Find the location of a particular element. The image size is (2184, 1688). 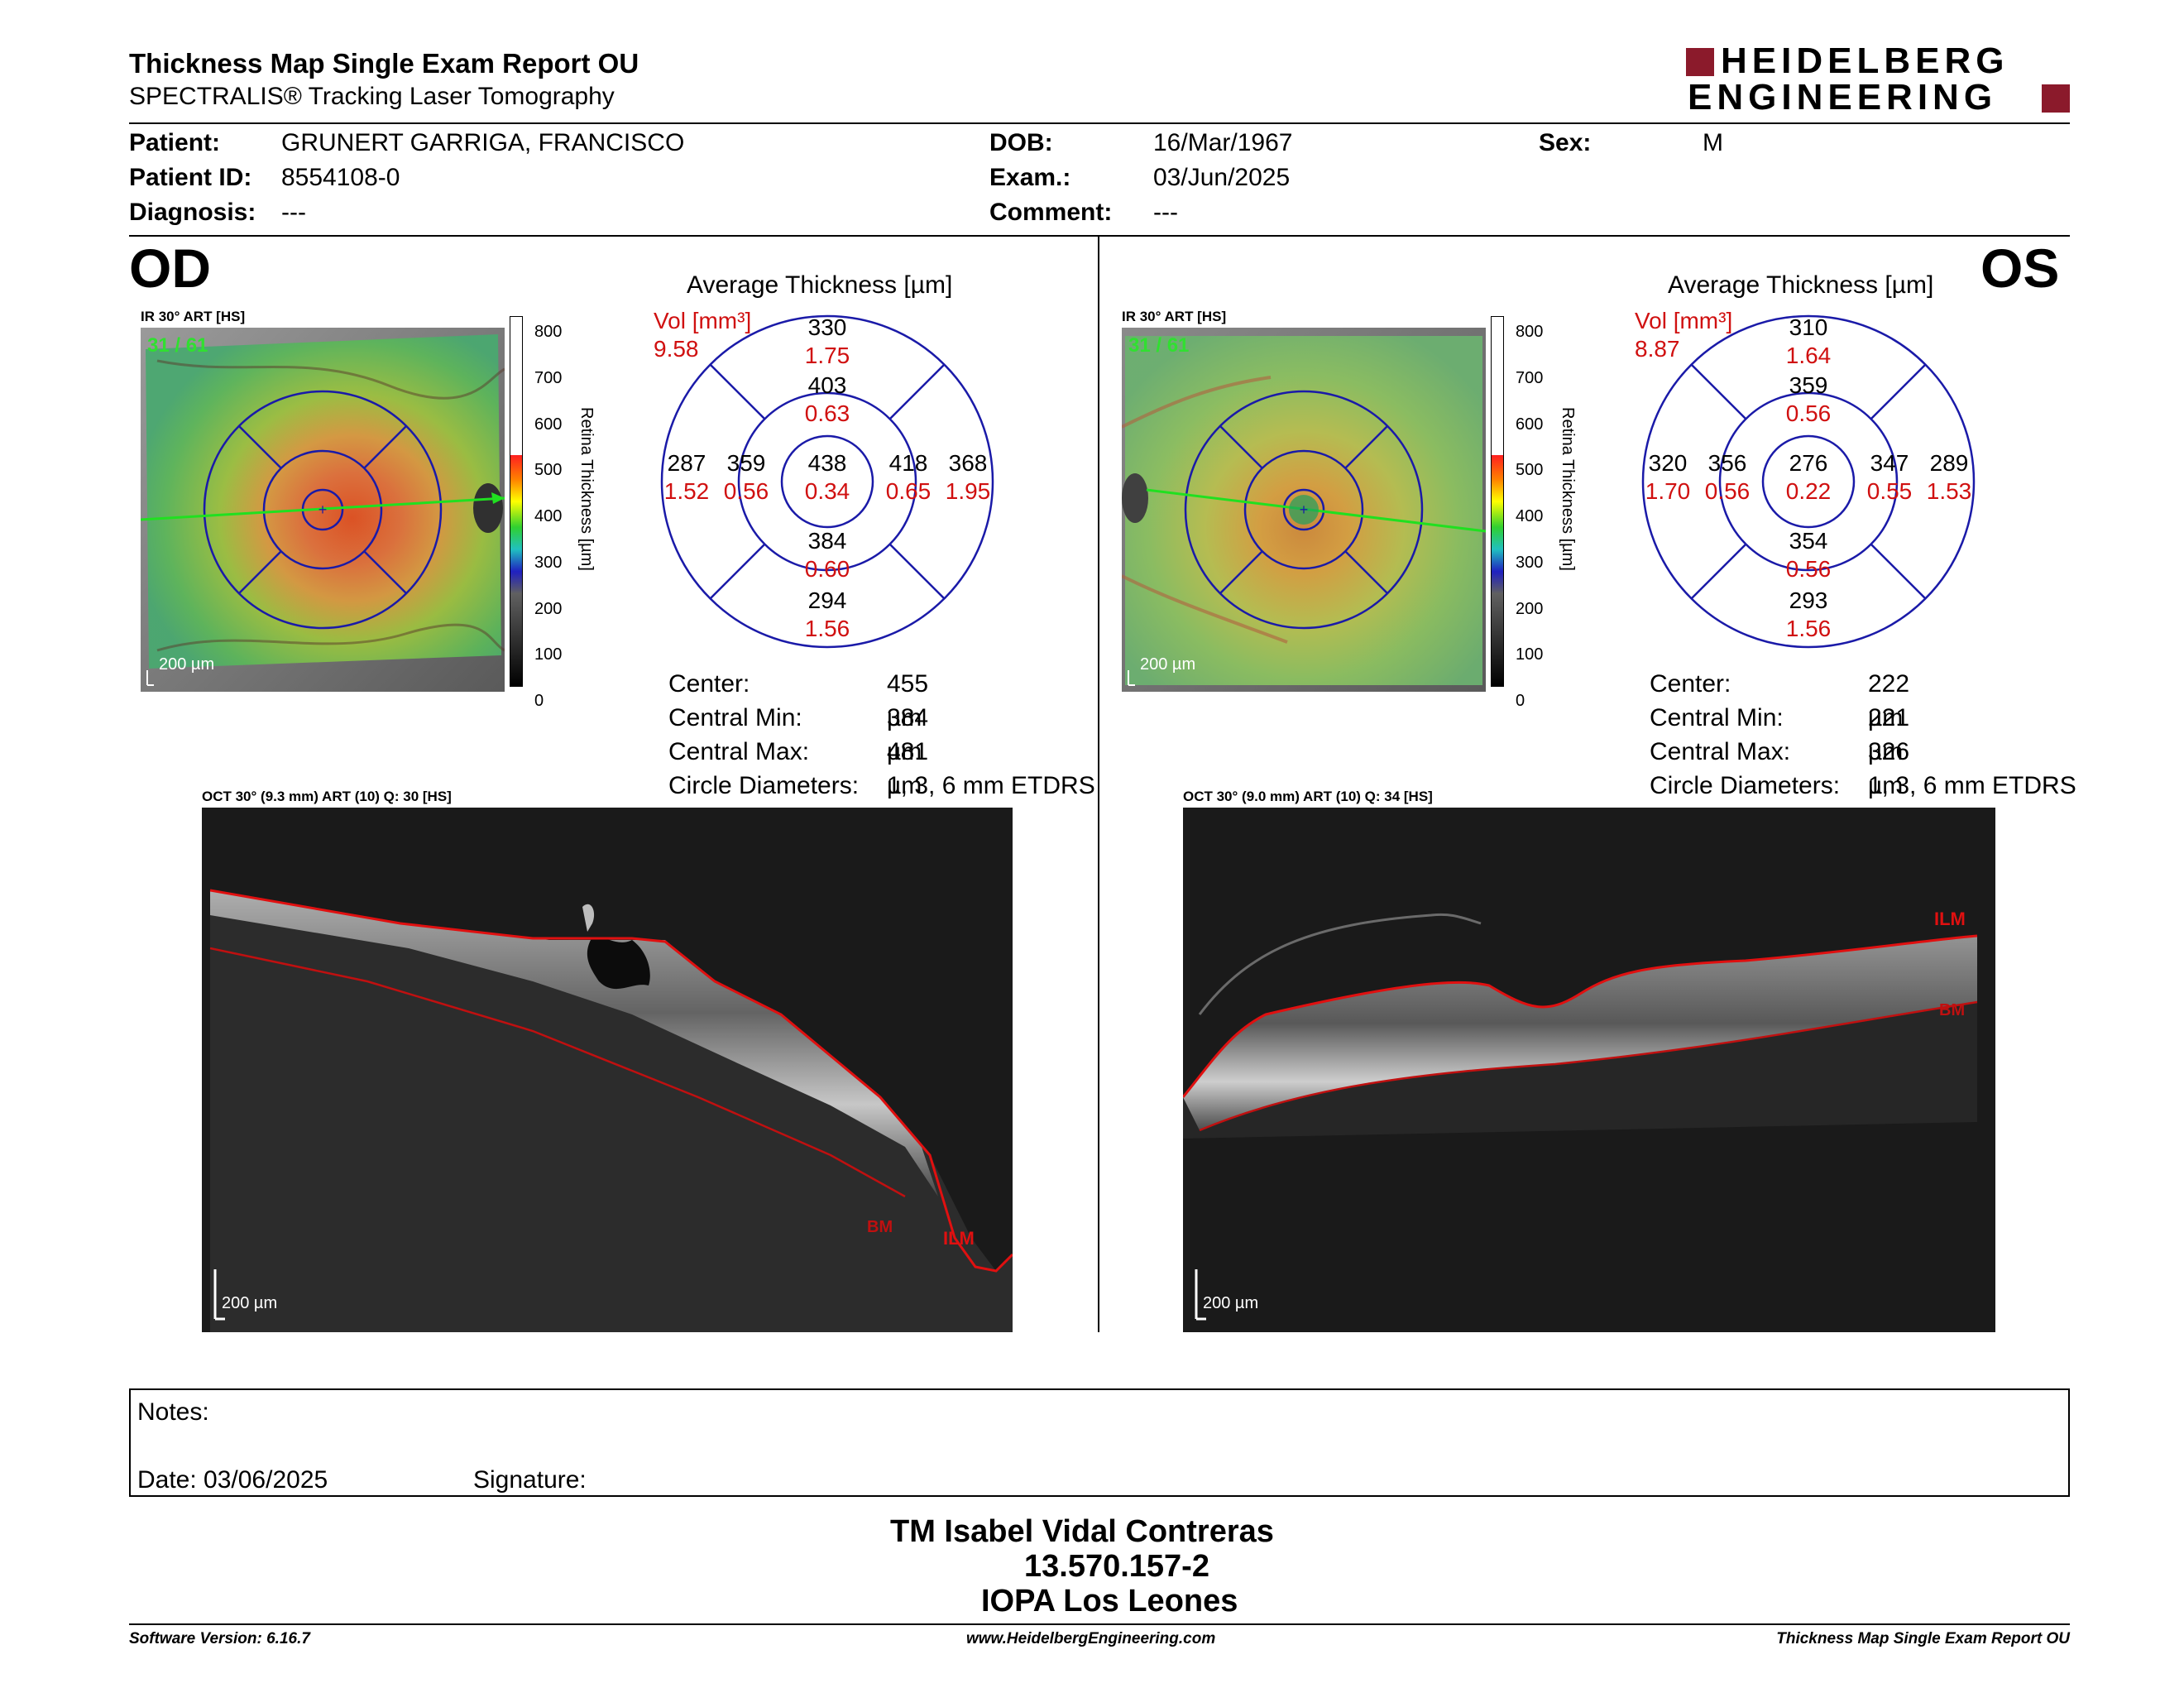

od-tick: 0 is located at coordinates (539, 701).